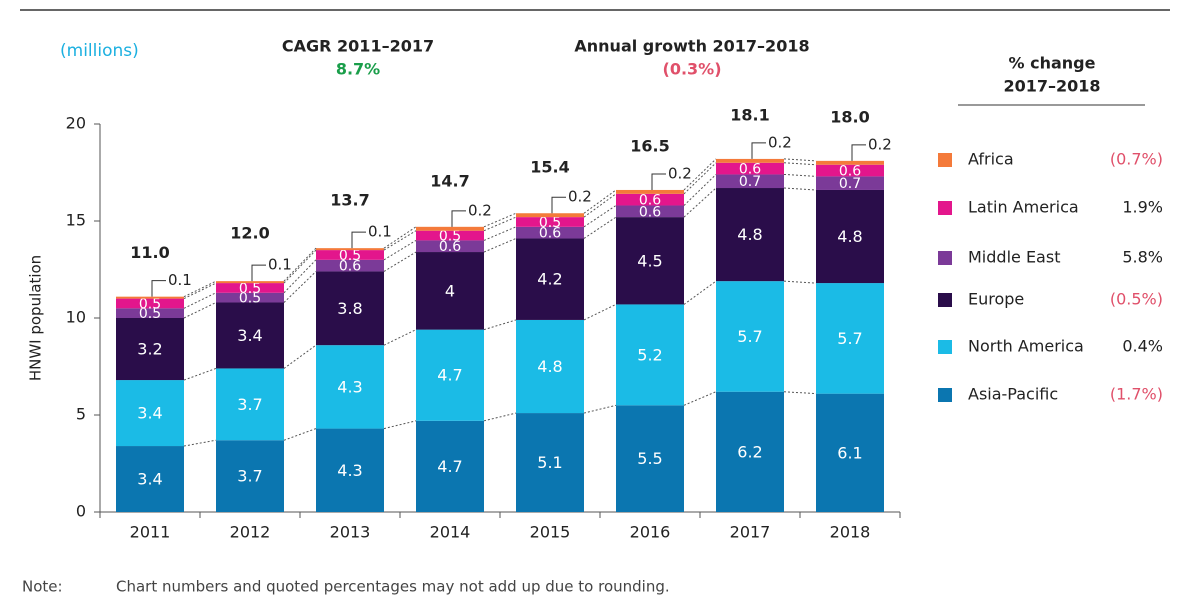  Describe the element at coordinates (780, 142) in the screenshot. I see `value-label: 0.2` at that location.